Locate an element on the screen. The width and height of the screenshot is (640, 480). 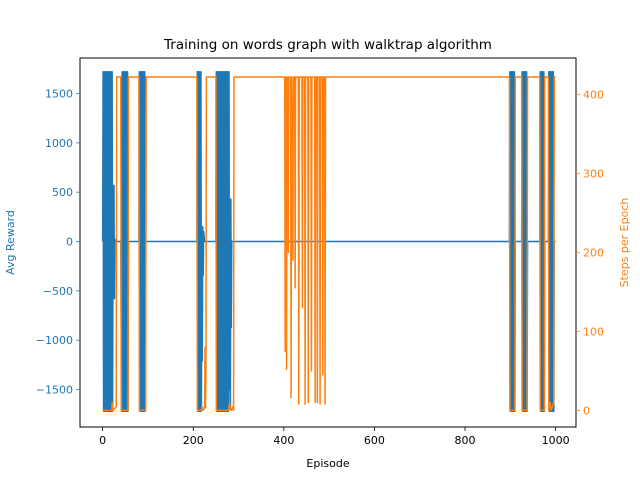
y-right-tick-label: 0 is located at coordinates (586, 410).